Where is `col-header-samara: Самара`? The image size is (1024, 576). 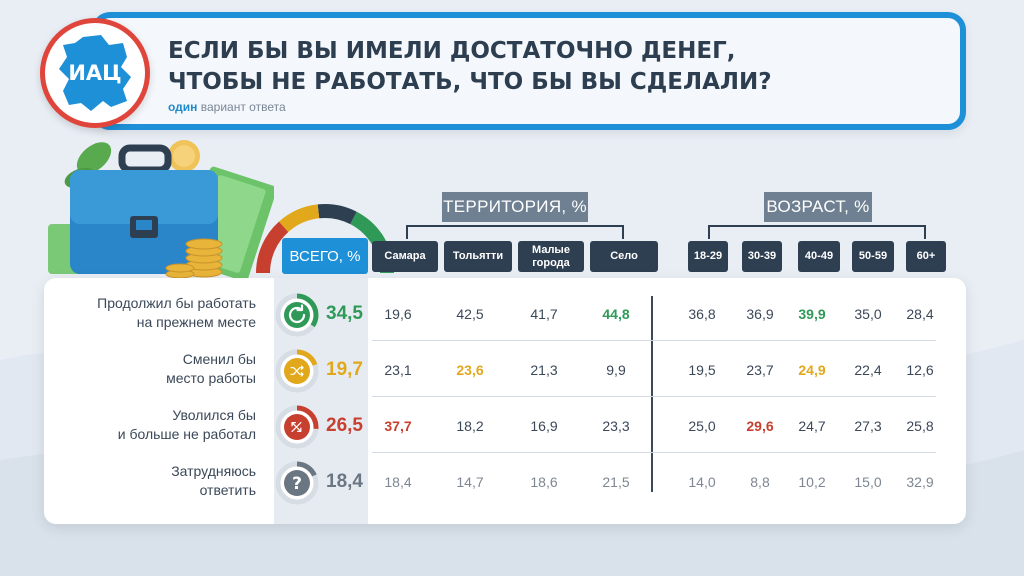 col-header-samara: Самара is located at coordinates (405, 256).